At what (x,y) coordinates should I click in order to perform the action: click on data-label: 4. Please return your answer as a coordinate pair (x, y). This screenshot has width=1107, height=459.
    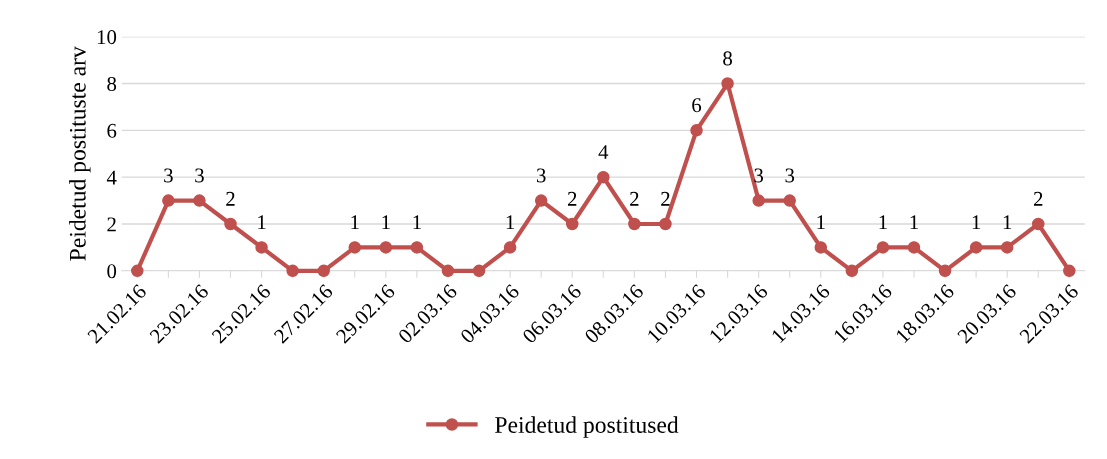
    Looking at the image, I should click on (603, 152).